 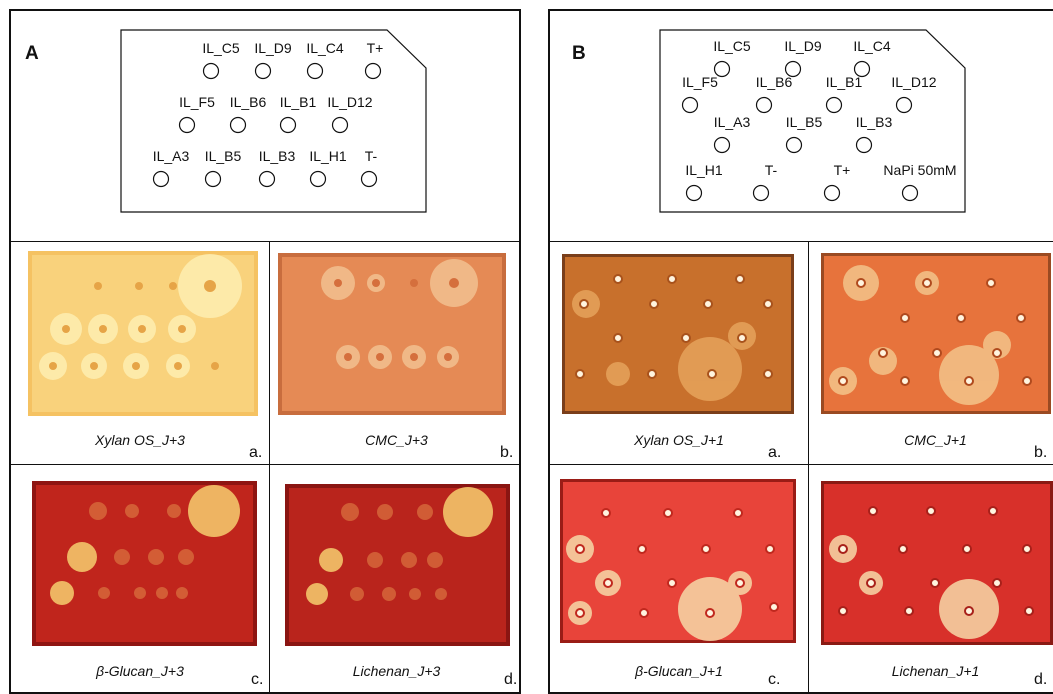 What do you see at coordinates (679, 440) in the screenshot?
I see `plate-caption: Xylan OS_J+1` at bounding box center [679, 440].